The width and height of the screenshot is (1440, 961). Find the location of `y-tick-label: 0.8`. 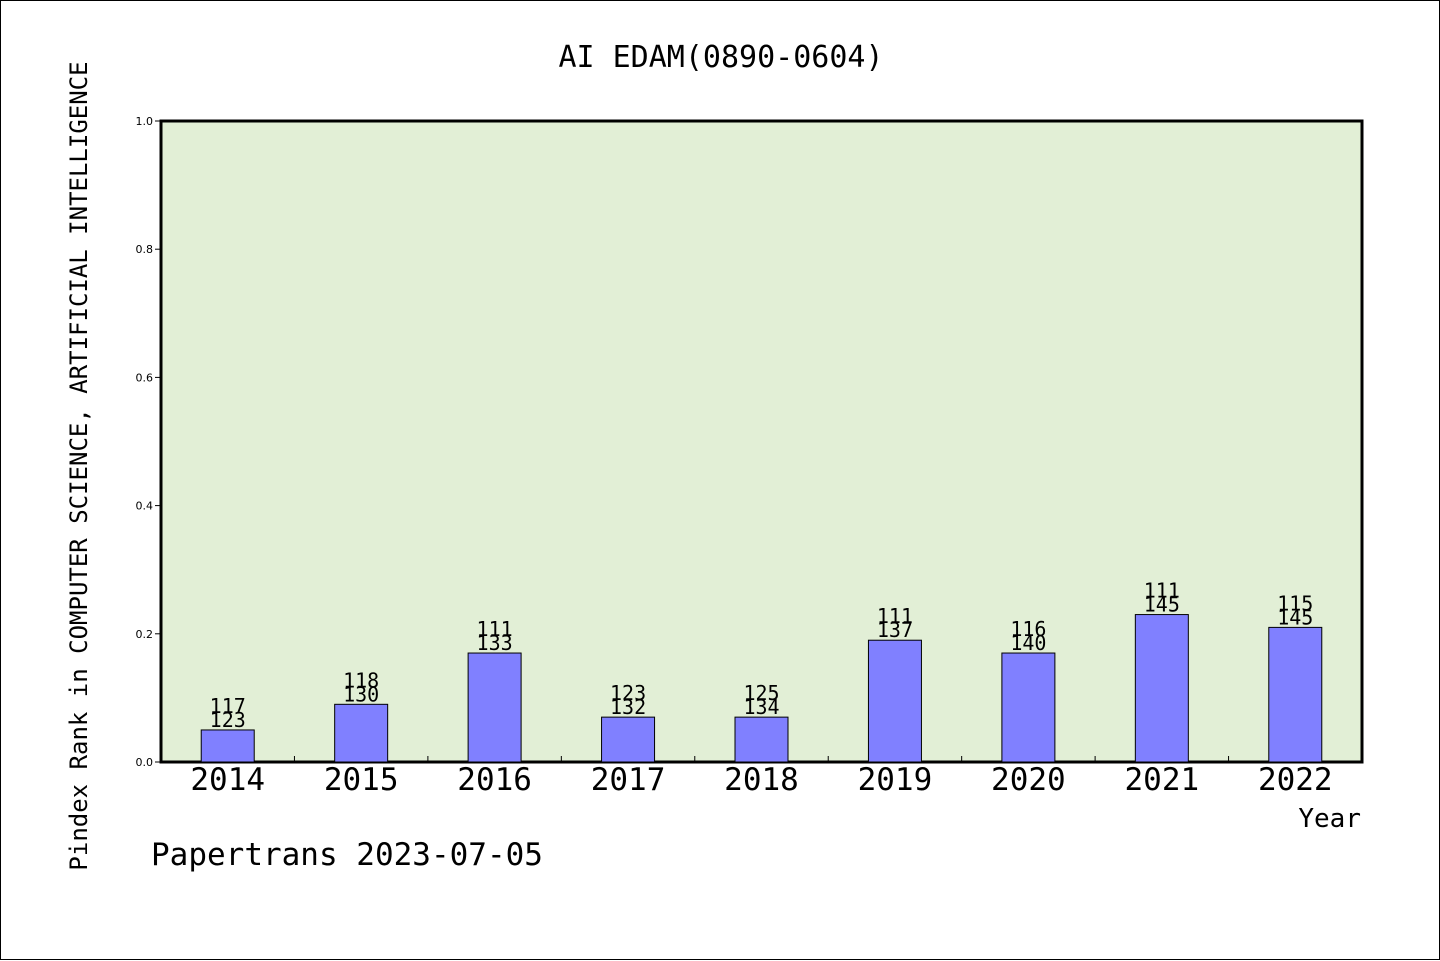

y-tick-label: 0.8 is located at coordinates (145, 249).